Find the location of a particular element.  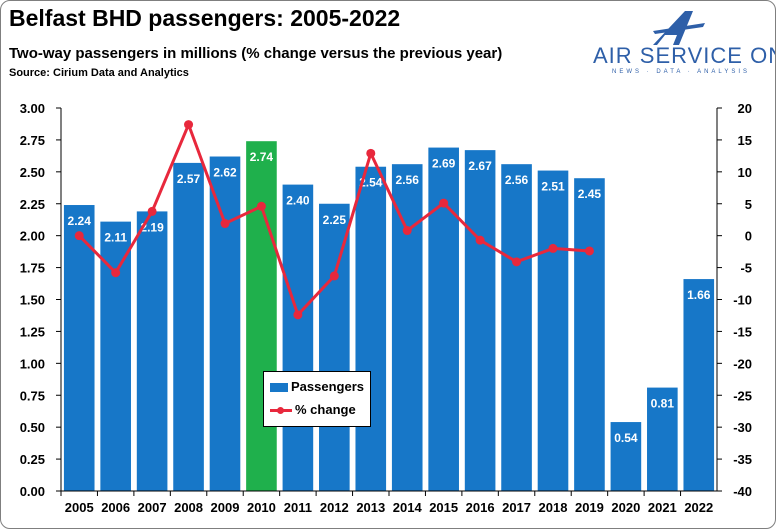

left-tick-label: 3.00 is located at coordinates (32, 108).